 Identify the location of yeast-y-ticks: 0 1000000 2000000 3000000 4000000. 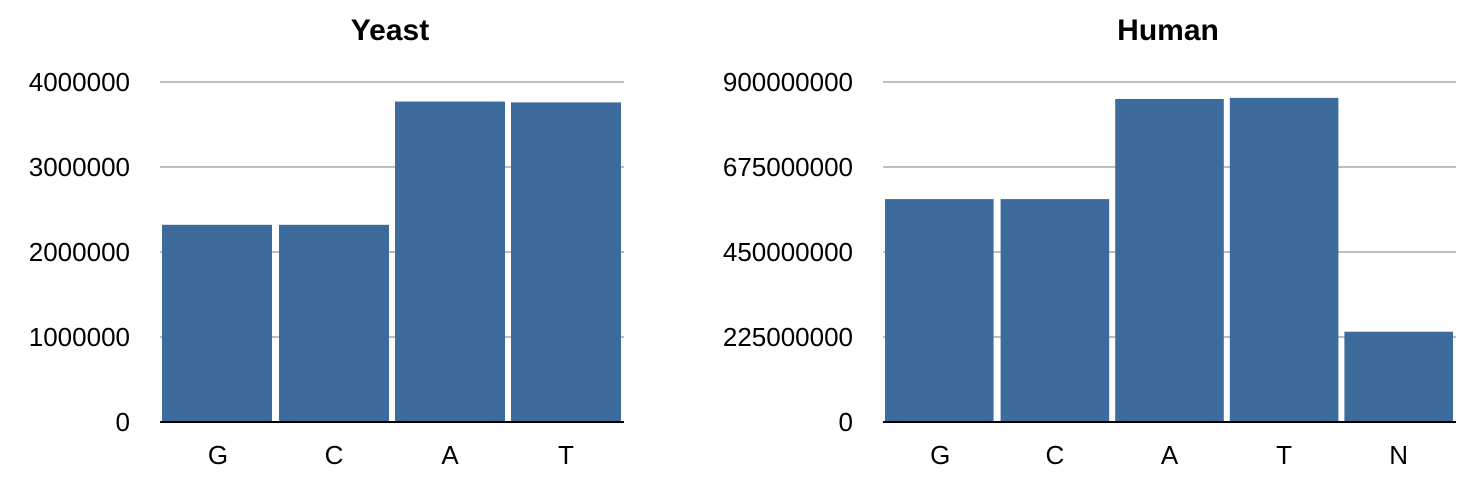
(79, 252).